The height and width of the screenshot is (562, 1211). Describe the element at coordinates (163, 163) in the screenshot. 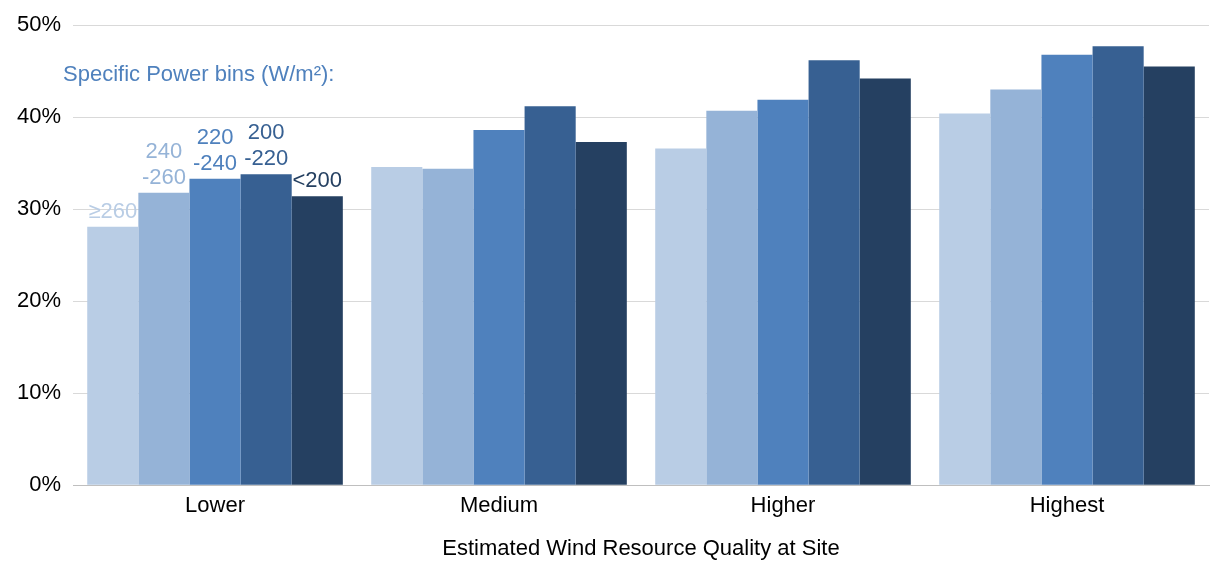

I see `series-label: 240-260` at that location.